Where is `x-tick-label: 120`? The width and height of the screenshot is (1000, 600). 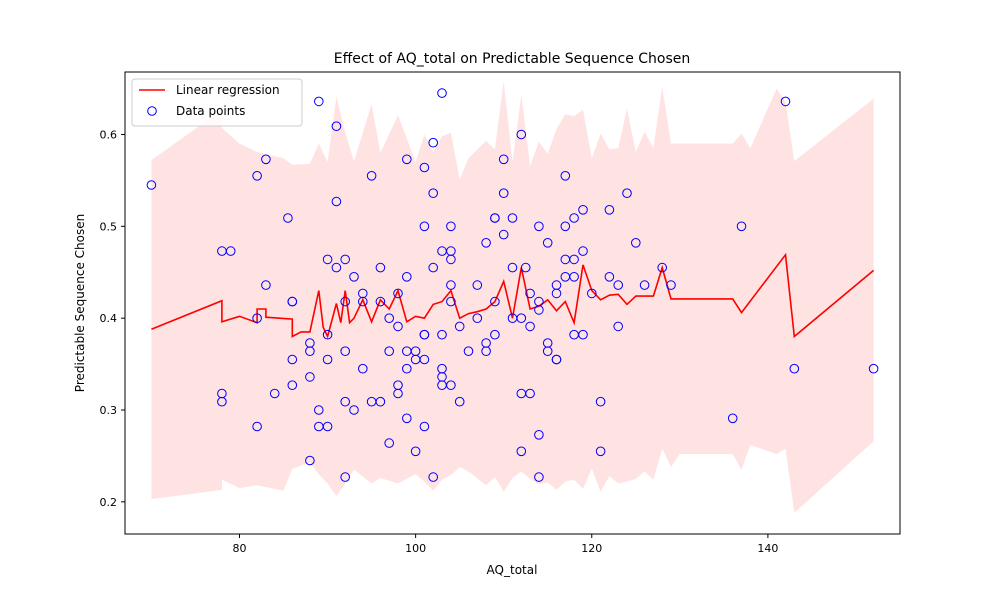
x-tick-label: 120 is located at coordinates (591, 548).